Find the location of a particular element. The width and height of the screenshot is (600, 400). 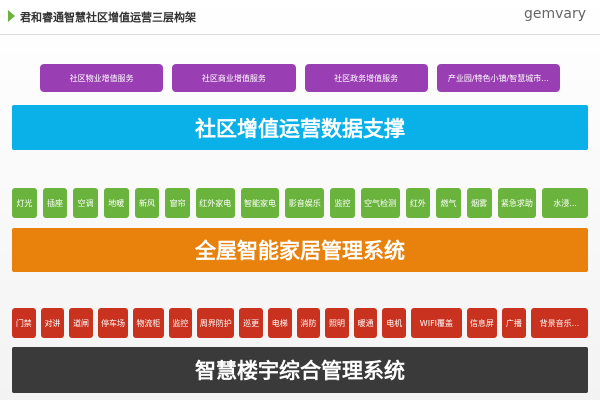

module-box: 巡更 is located at coordinates (251, 323).